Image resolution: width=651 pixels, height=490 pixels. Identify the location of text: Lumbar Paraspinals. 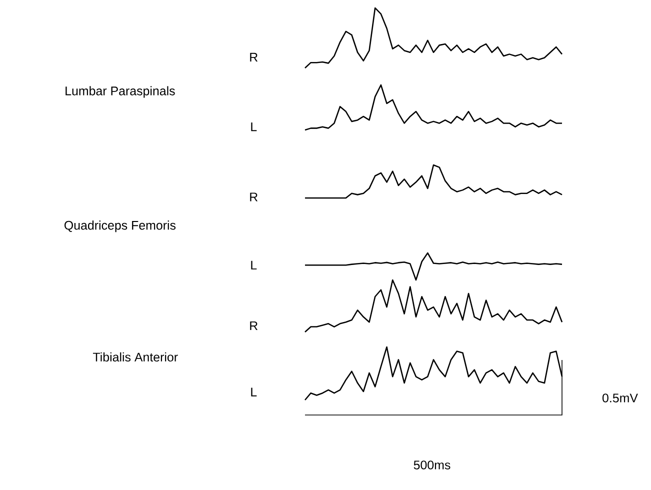
(120, 92).